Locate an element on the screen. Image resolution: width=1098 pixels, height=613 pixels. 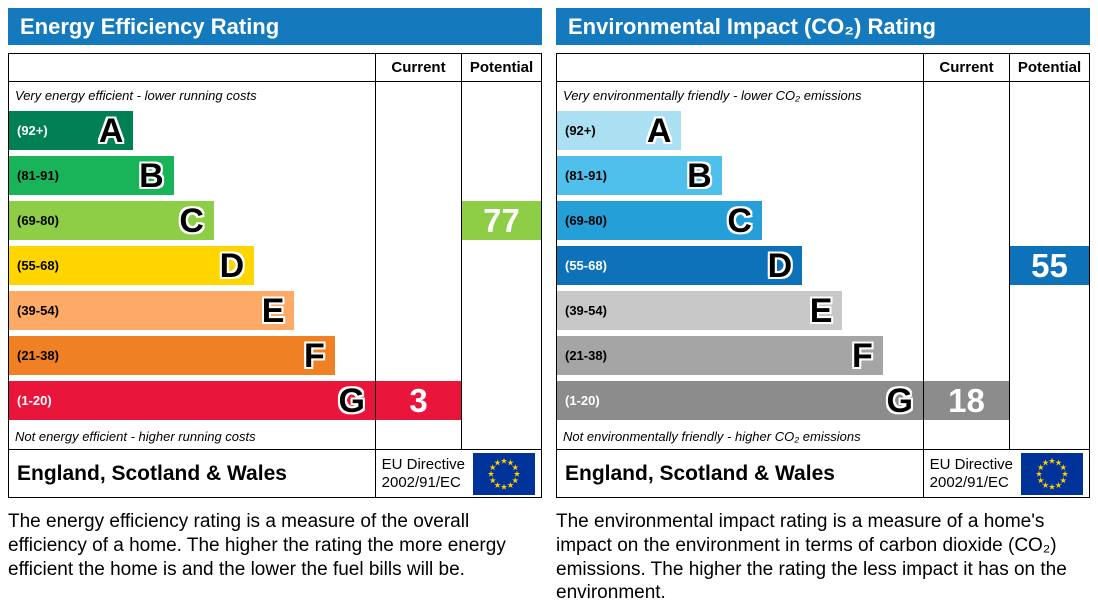
energy-panel-title: Energy Efficiency Rating is located at coordinates (275, 26).